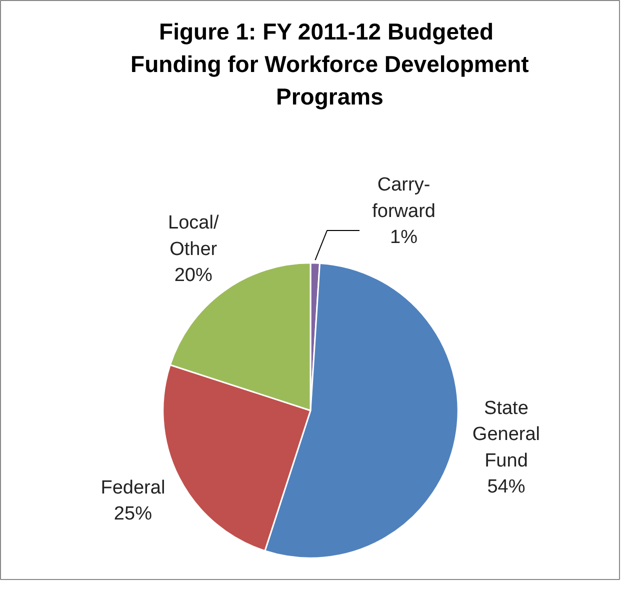  Describe the element at coordinates (404, 198) in the screenshot. I see `slice-label: Carry-forward` at that location.